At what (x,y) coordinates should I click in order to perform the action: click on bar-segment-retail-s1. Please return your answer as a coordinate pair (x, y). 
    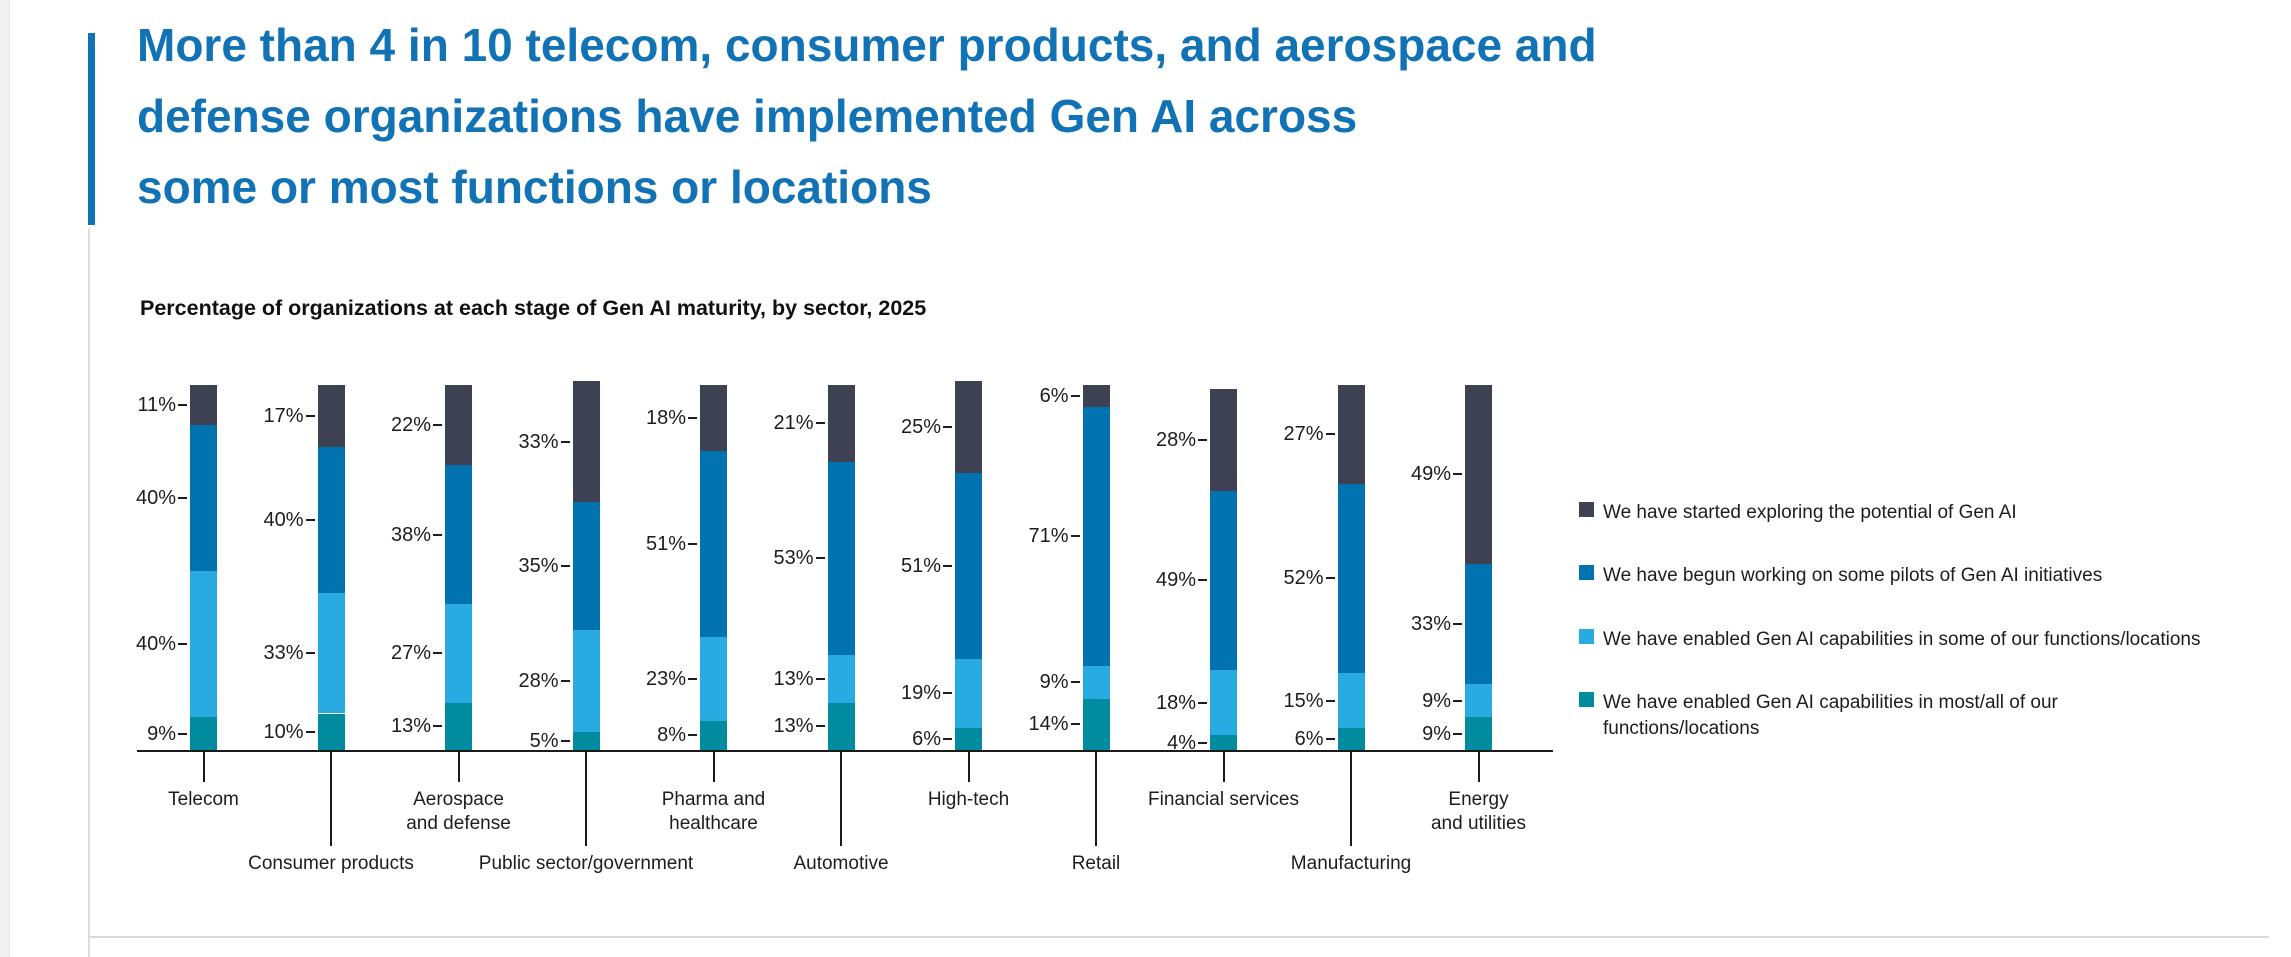
    Looking at the image, I should click on (1096, 536).